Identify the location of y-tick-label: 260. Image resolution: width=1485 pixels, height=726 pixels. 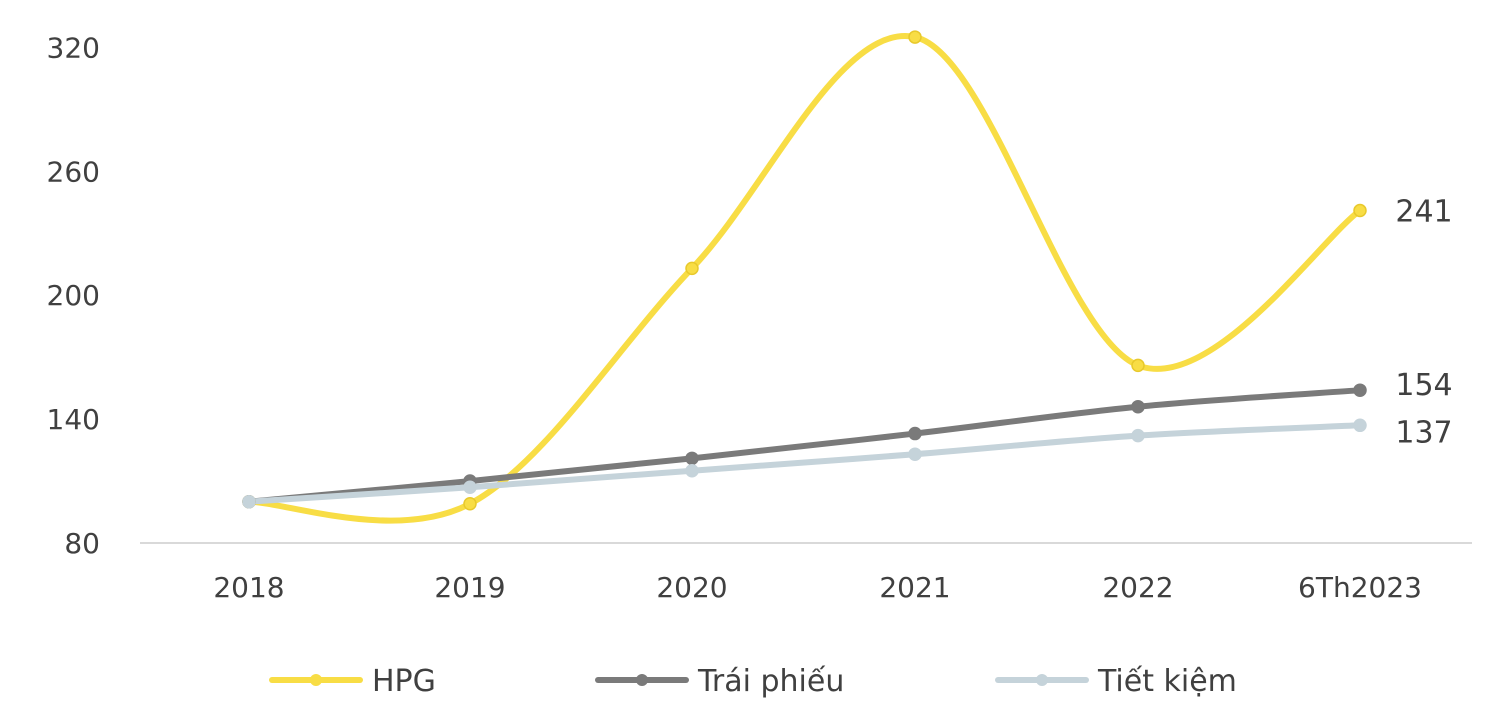
(73, 171).